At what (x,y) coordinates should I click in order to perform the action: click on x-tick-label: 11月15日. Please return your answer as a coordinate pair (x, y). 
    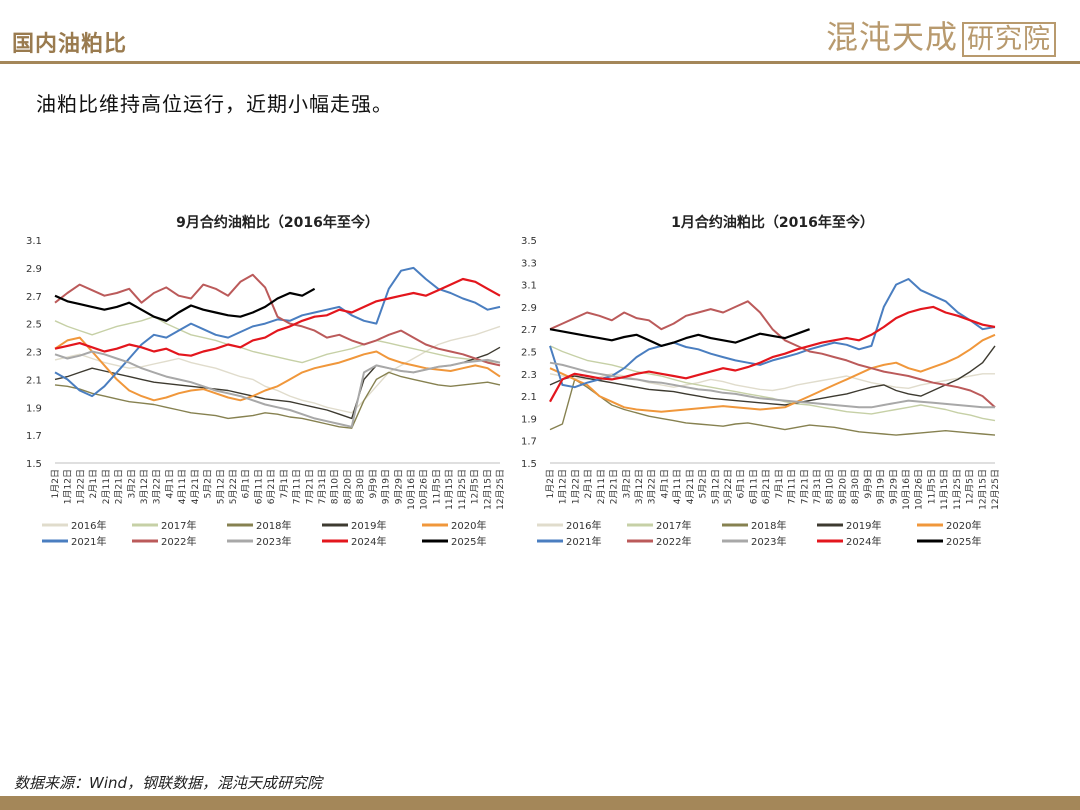
    Looking at the image, I should click on (944, 489).